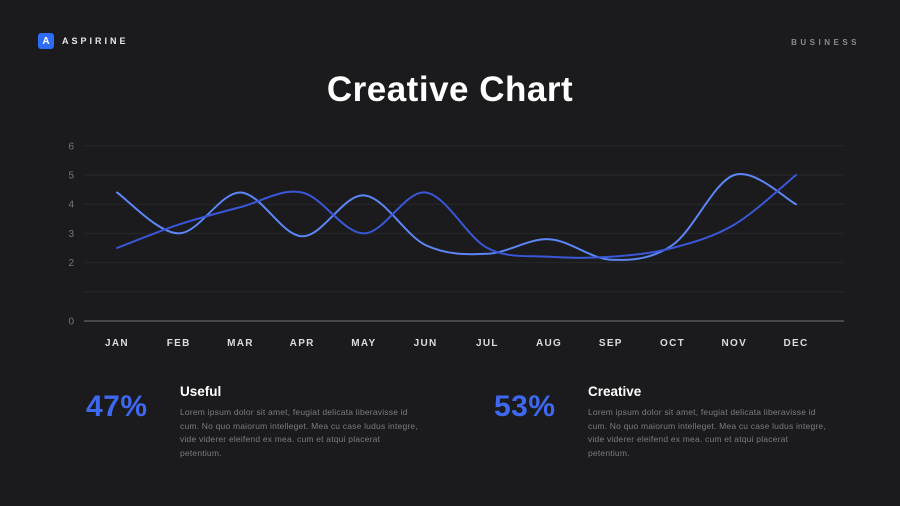 This screenshot has width=900, height=506. I want to click on y-tick-label: 0, so click(71, 322).